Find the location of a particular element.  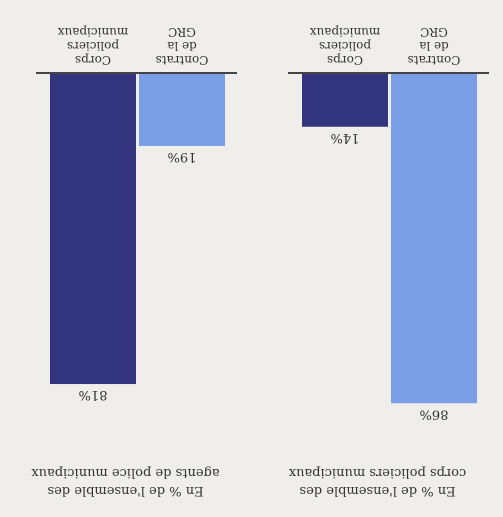

value-label: 86% is located at coordinates (434, 413).